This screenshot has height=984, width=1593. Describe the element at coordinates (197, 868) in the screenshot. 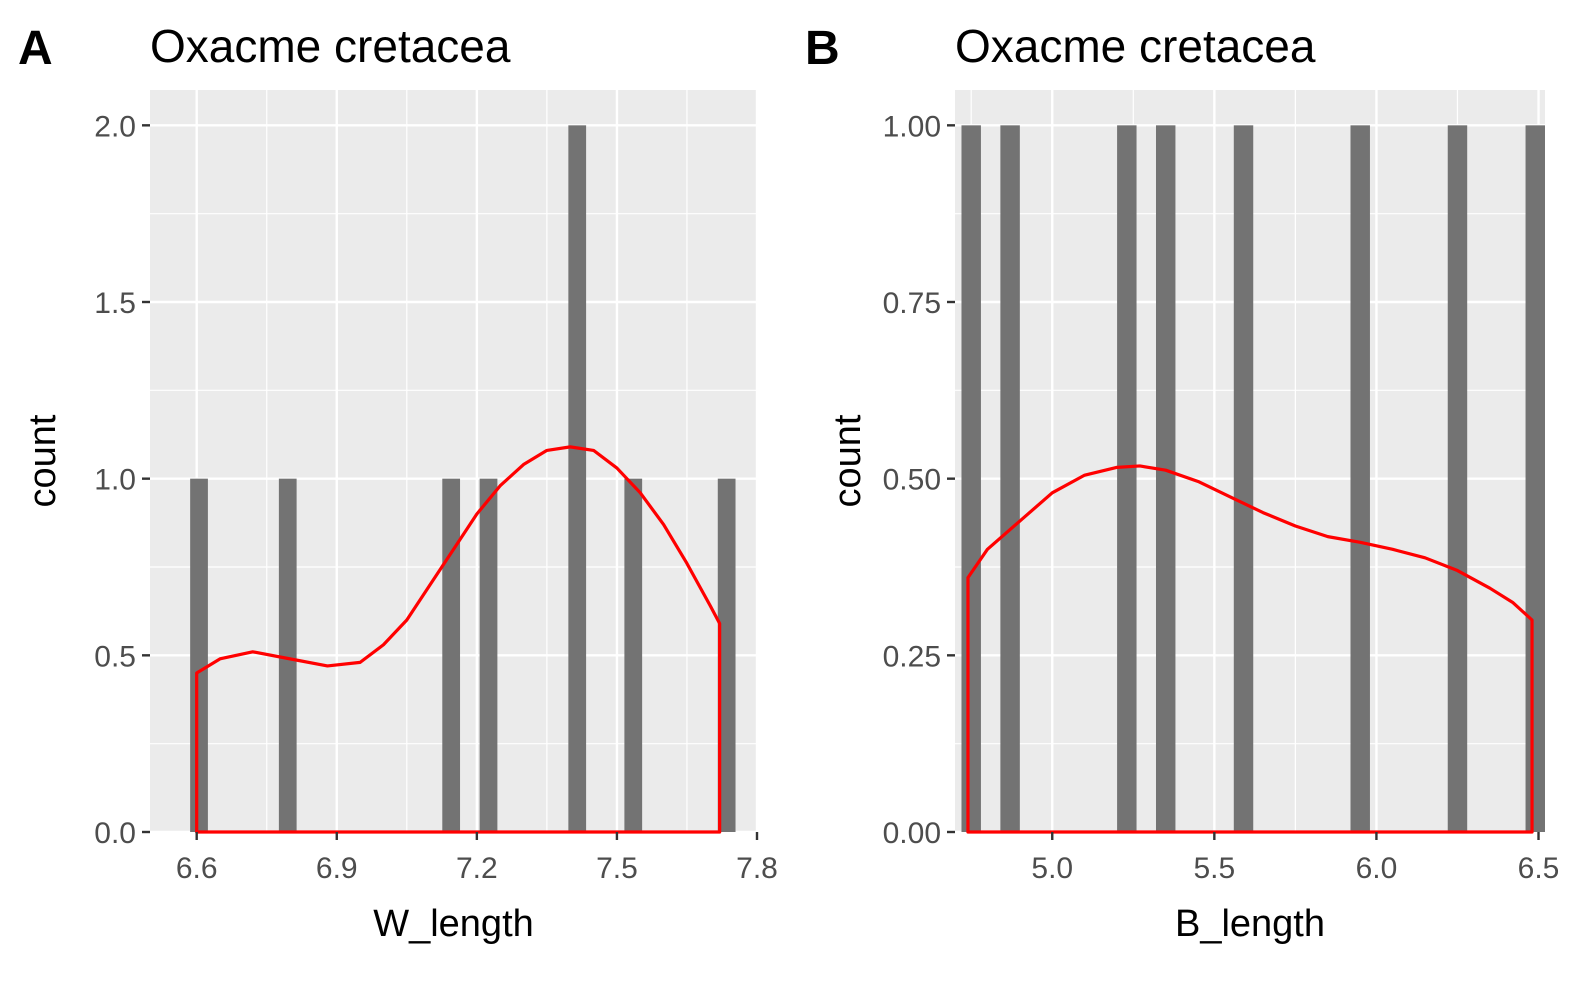

I see `x-tick-label: 6.6` at that location.